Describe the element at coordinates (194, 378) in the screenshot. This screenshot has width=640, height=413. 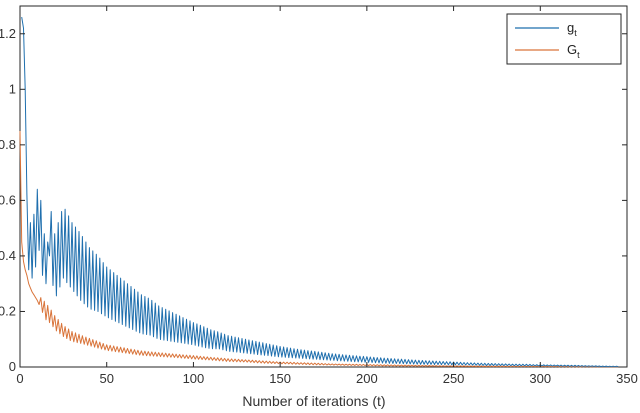
I see `x-tick-label: 100` at that location.